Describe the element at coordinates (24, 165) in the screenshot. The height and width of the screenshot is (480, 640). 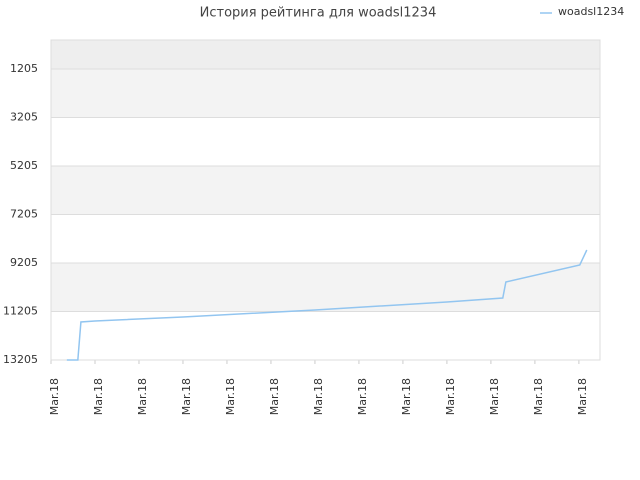
I see `y-tick-label: 5205` at that location.